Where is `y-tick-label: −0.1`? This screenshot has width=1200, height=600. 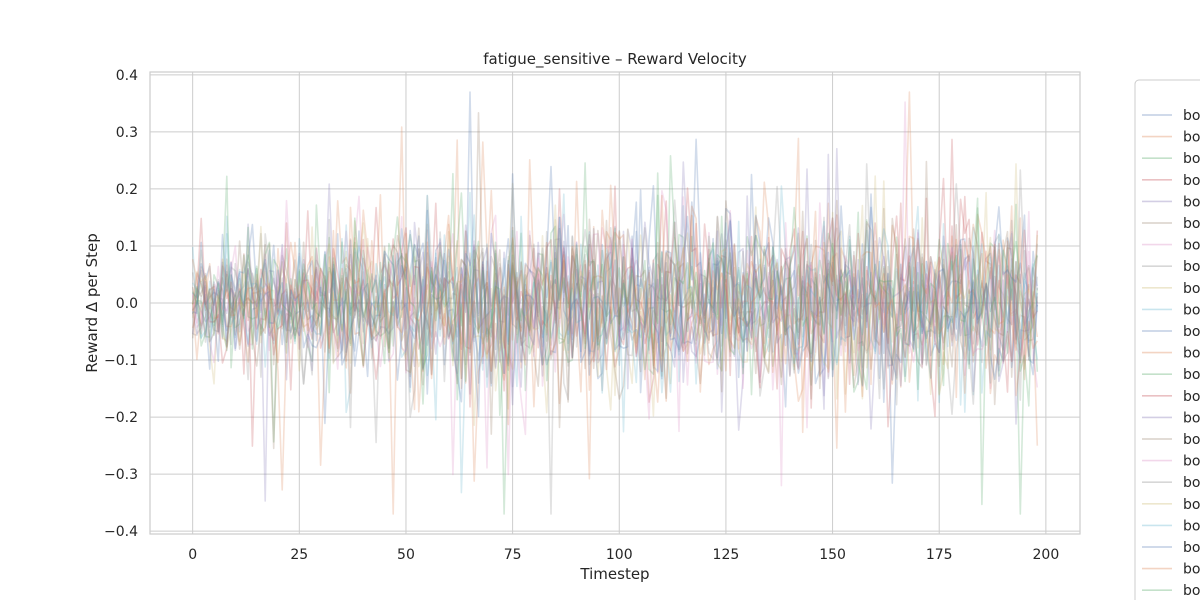 y-tick-label: −0.1 is located at coordinates (121, 361).